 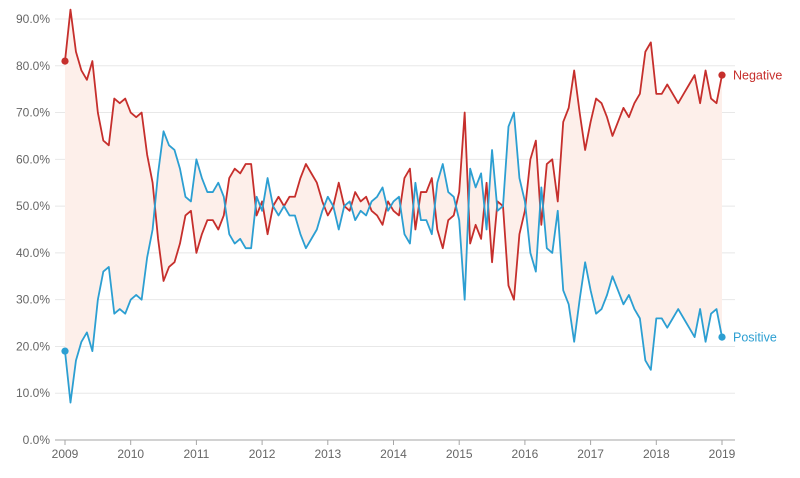 I want to click on x-tick-label: 2015, so click(x=459, y=454).